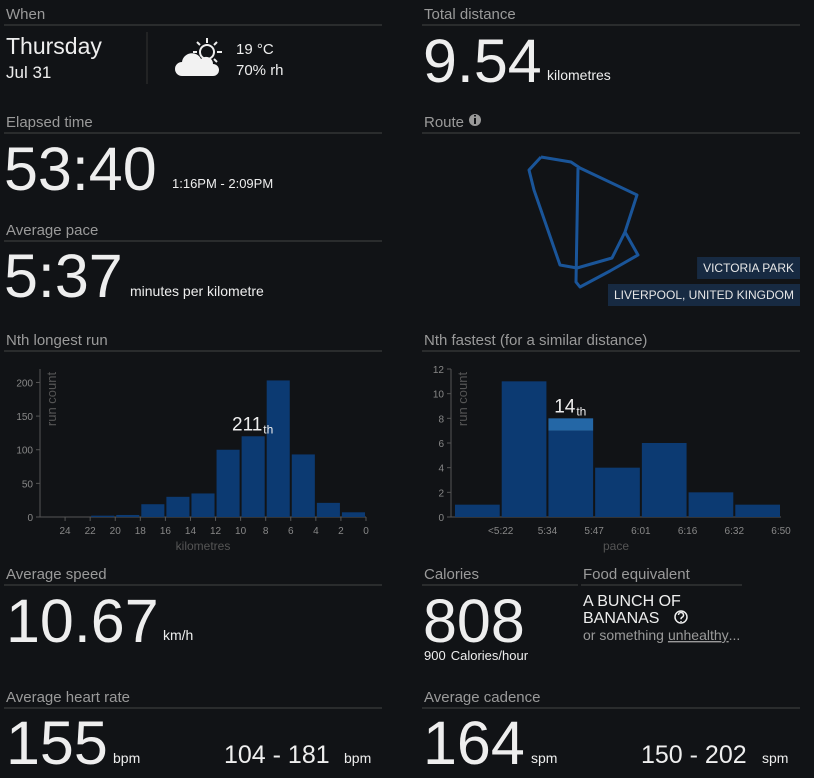 The image size is (814, 778). Describe the element at coordinates (462, 399) in the screenshot. I see `y-axis-label: run count` at that location.